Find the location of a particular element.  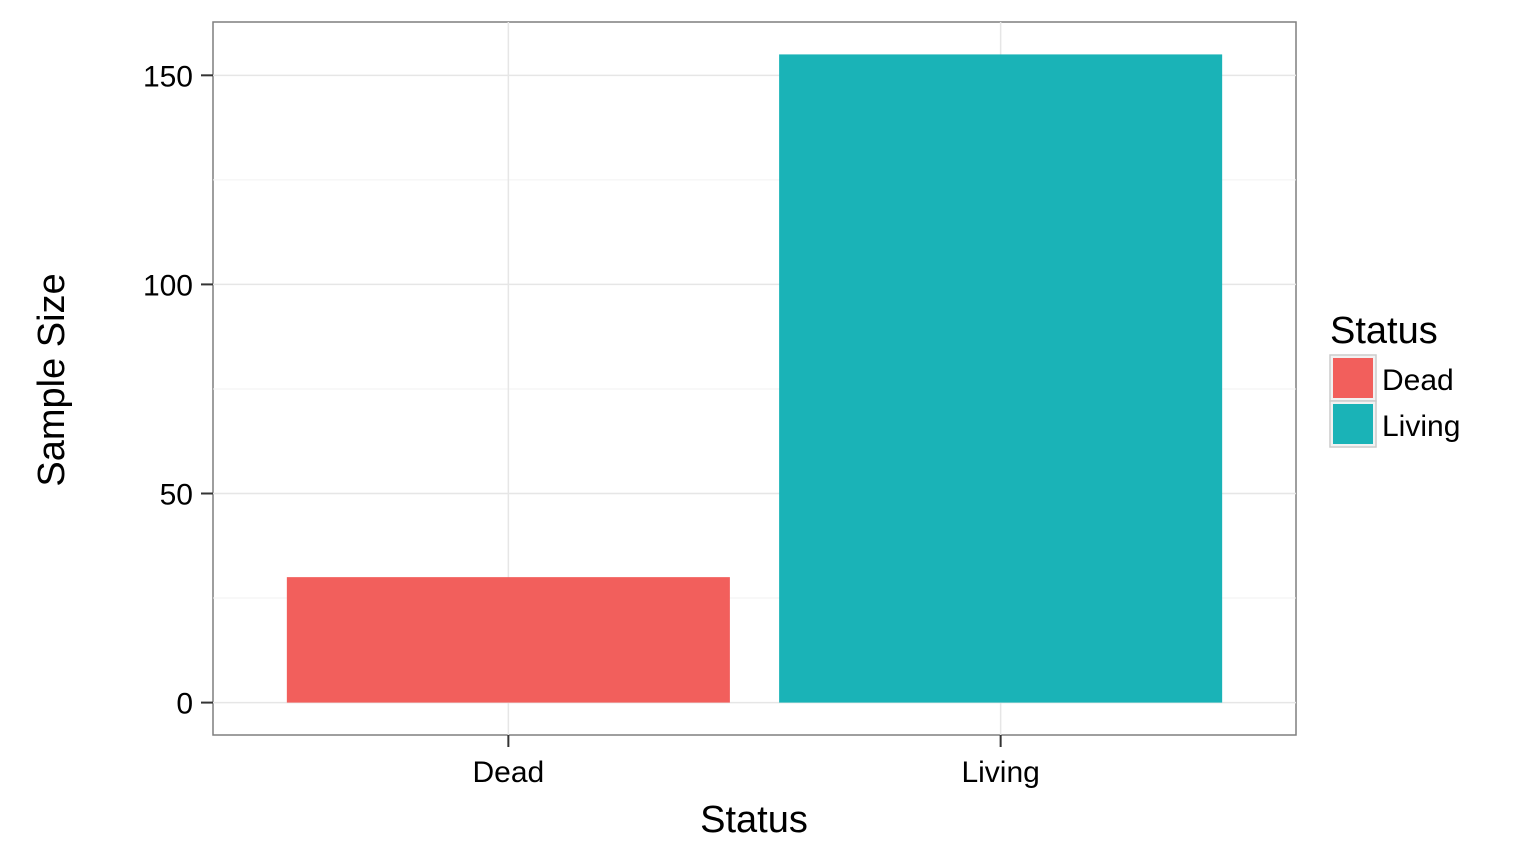

y-tick-label: 50 is located at coordinates (176, 495).